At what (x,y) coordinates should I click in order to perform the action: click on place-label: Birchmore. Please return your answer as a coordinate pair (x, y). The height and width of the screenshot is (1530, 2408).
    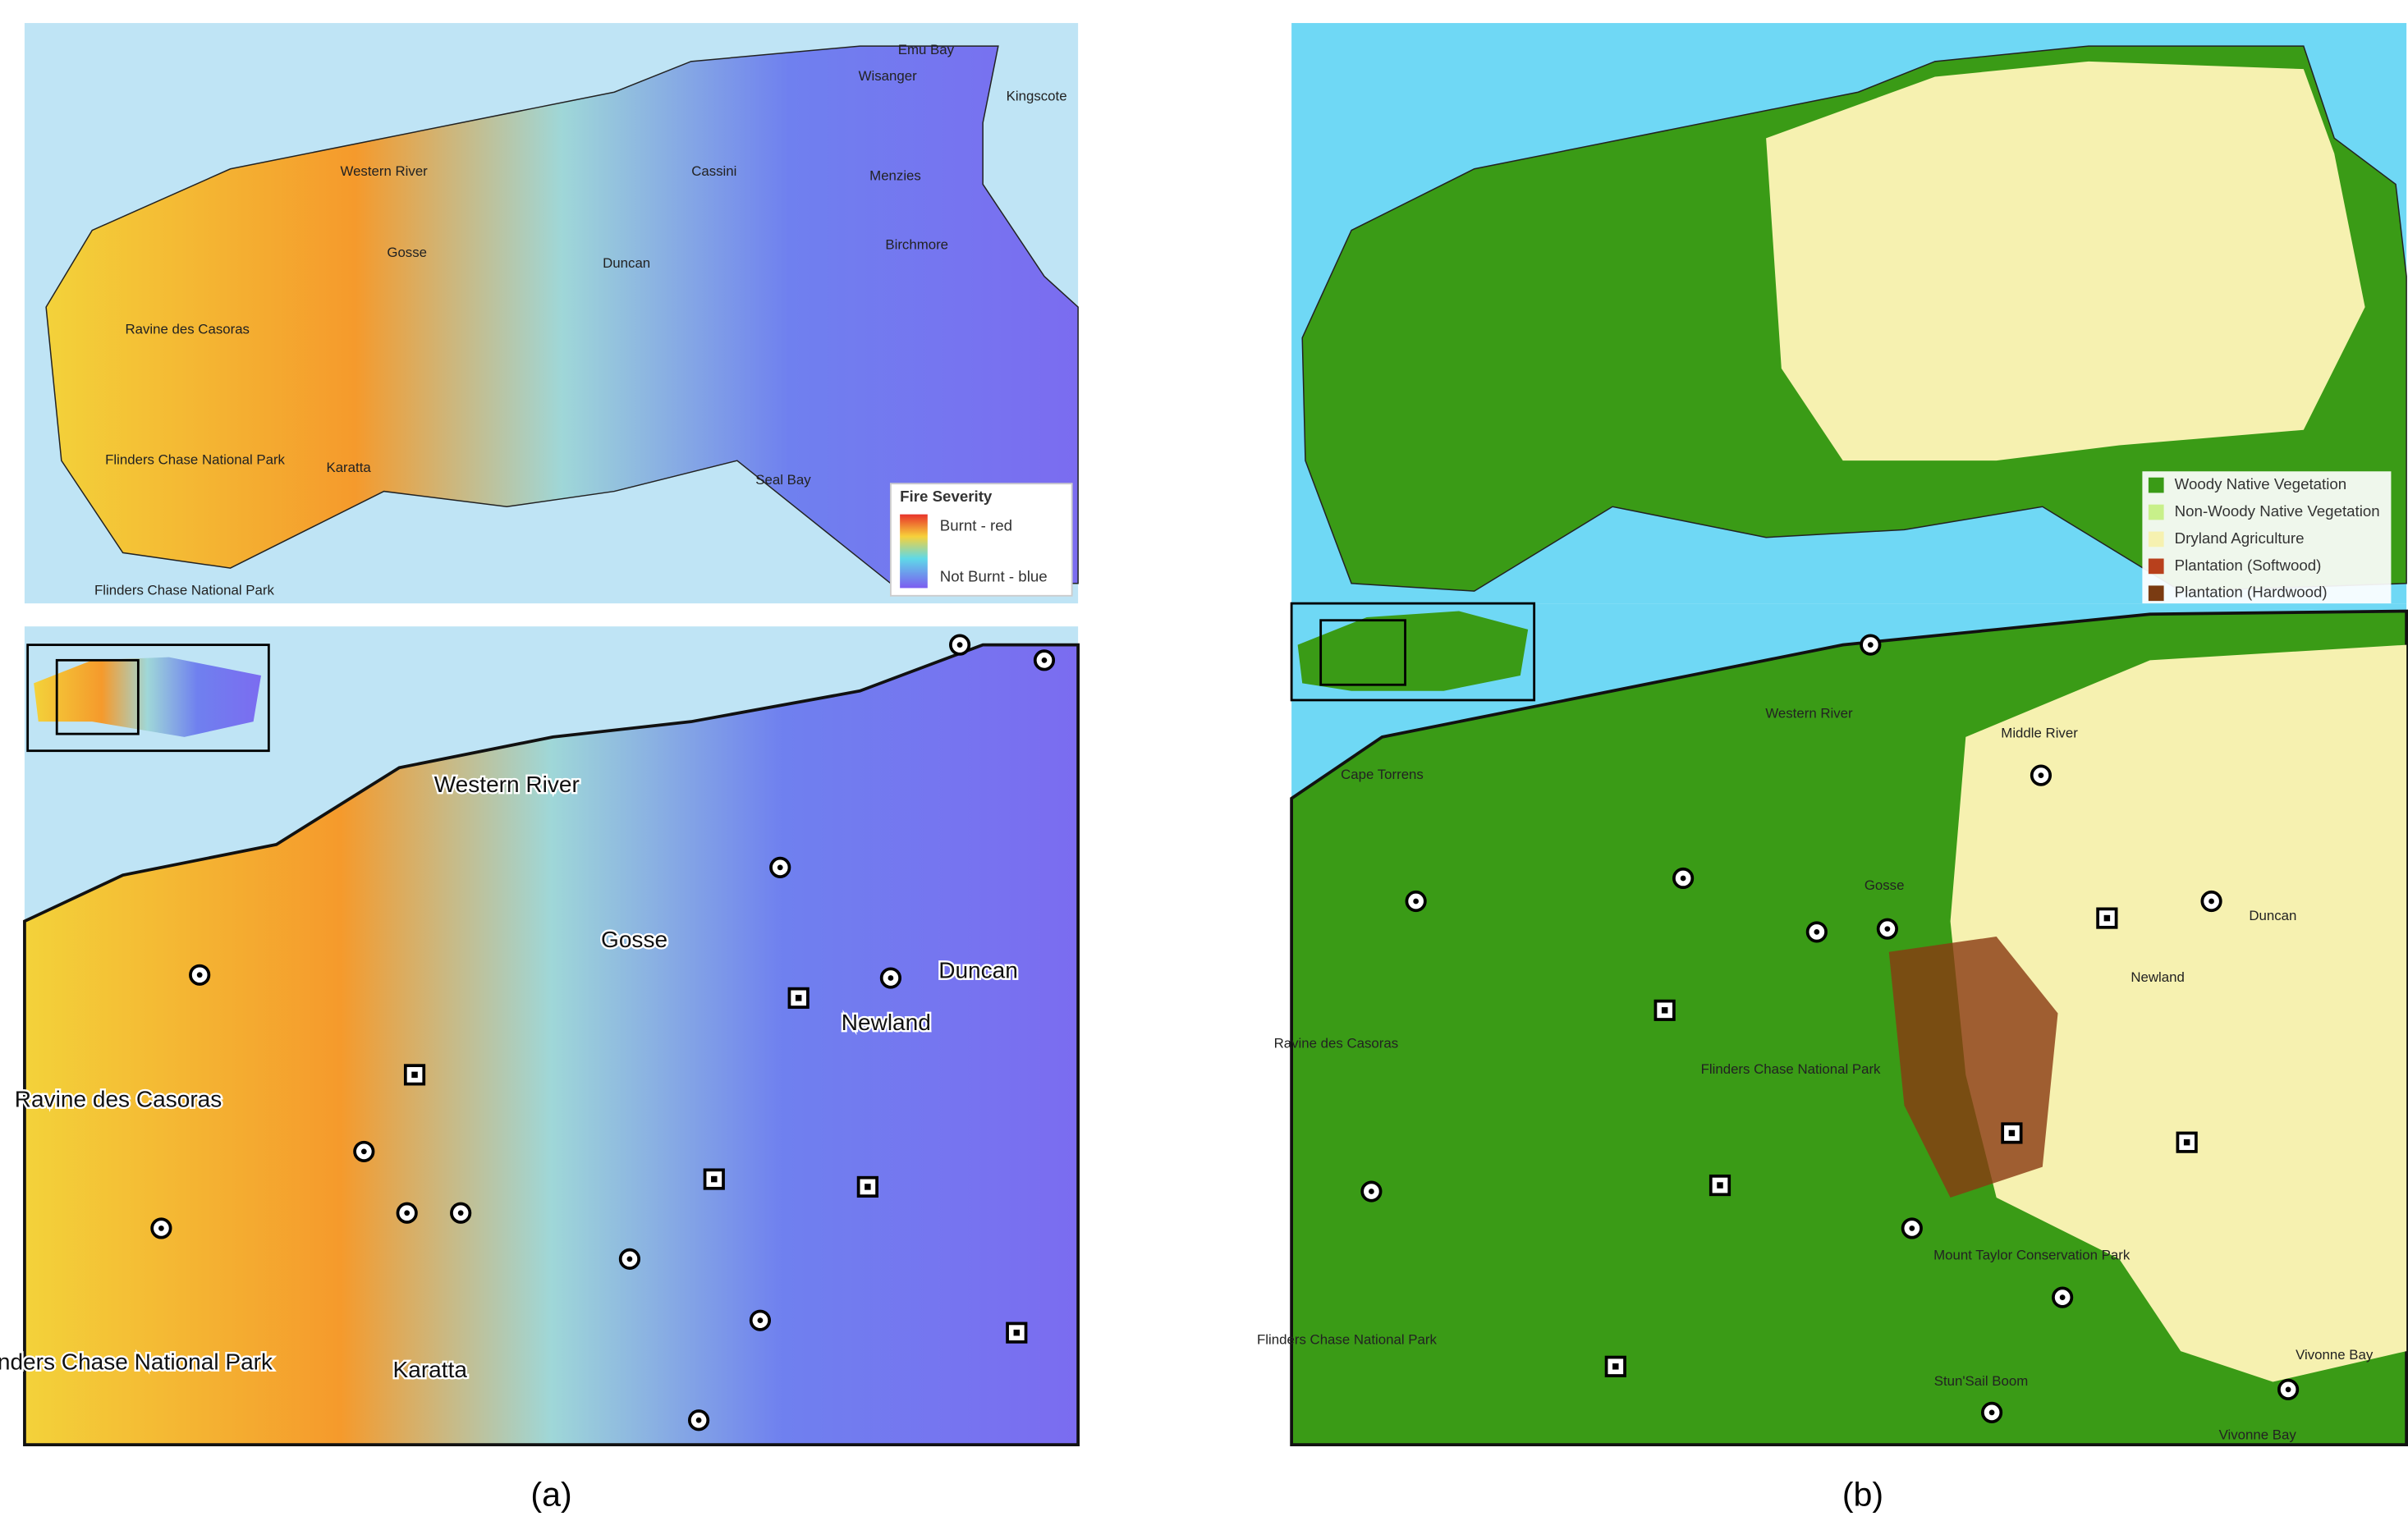
    Looking at the image, I should click on (916, 245).